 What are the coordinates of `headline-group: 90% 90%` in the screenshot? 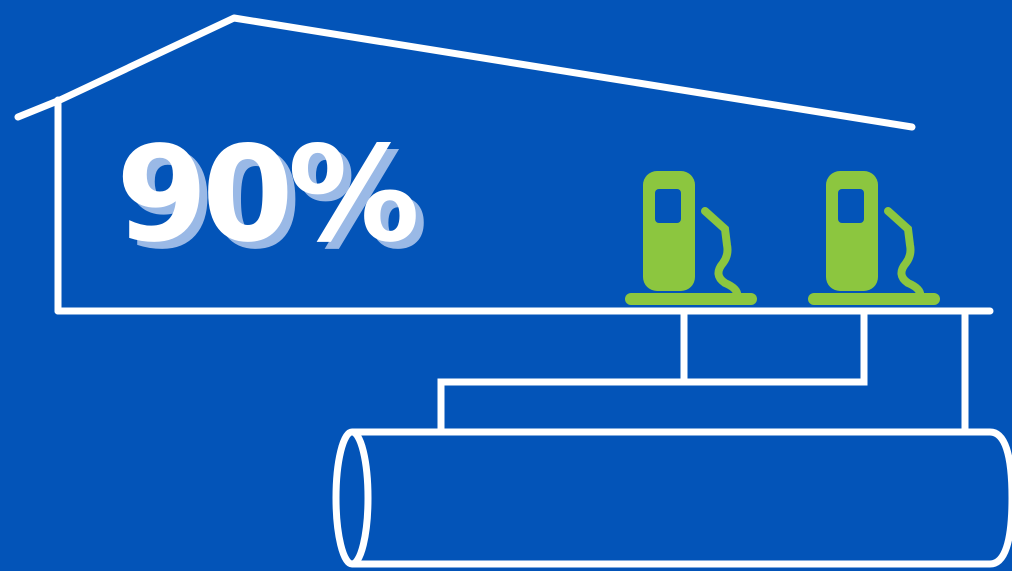 It's located at (273, 198).